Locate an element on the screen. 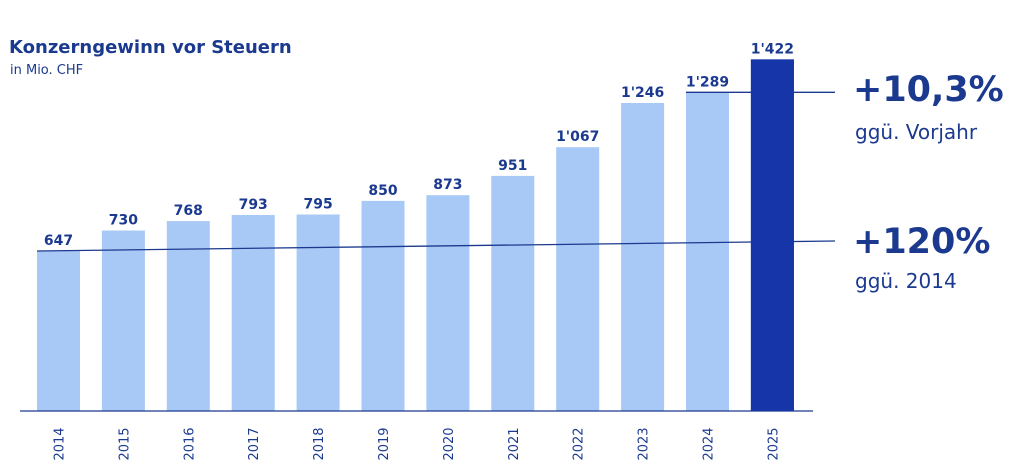  bar-2016 is located at coordinates (188, 316).